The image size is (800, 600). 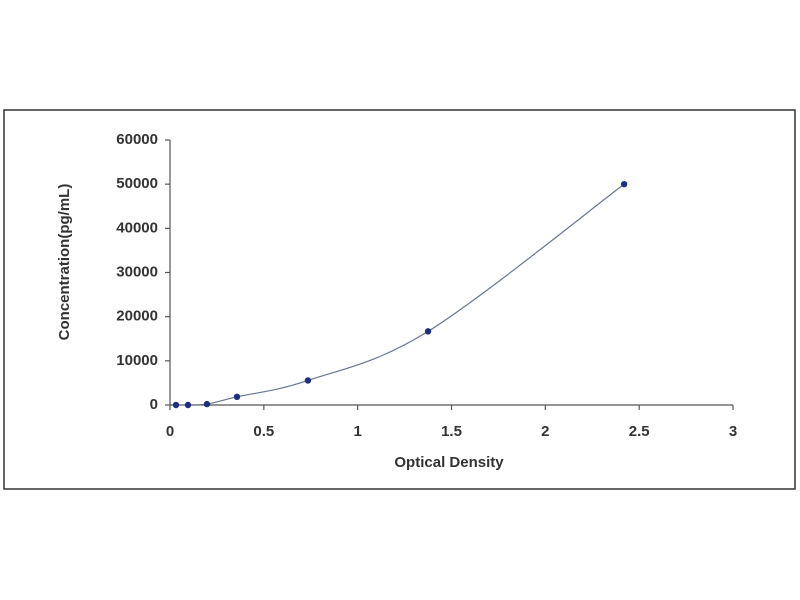 I want to click on y-tick-label: 10000, so click(x=137, y=360).